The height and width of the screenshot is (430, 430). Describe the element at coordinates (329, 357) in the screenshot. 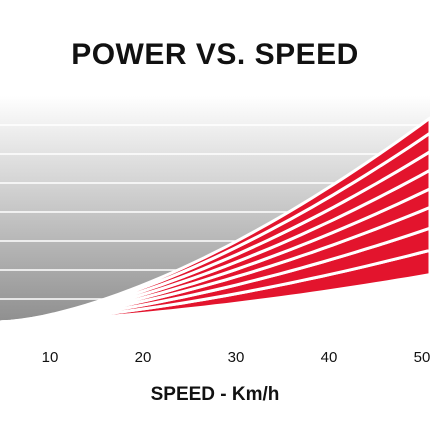

I see `x-tick-label: 40` at that location.